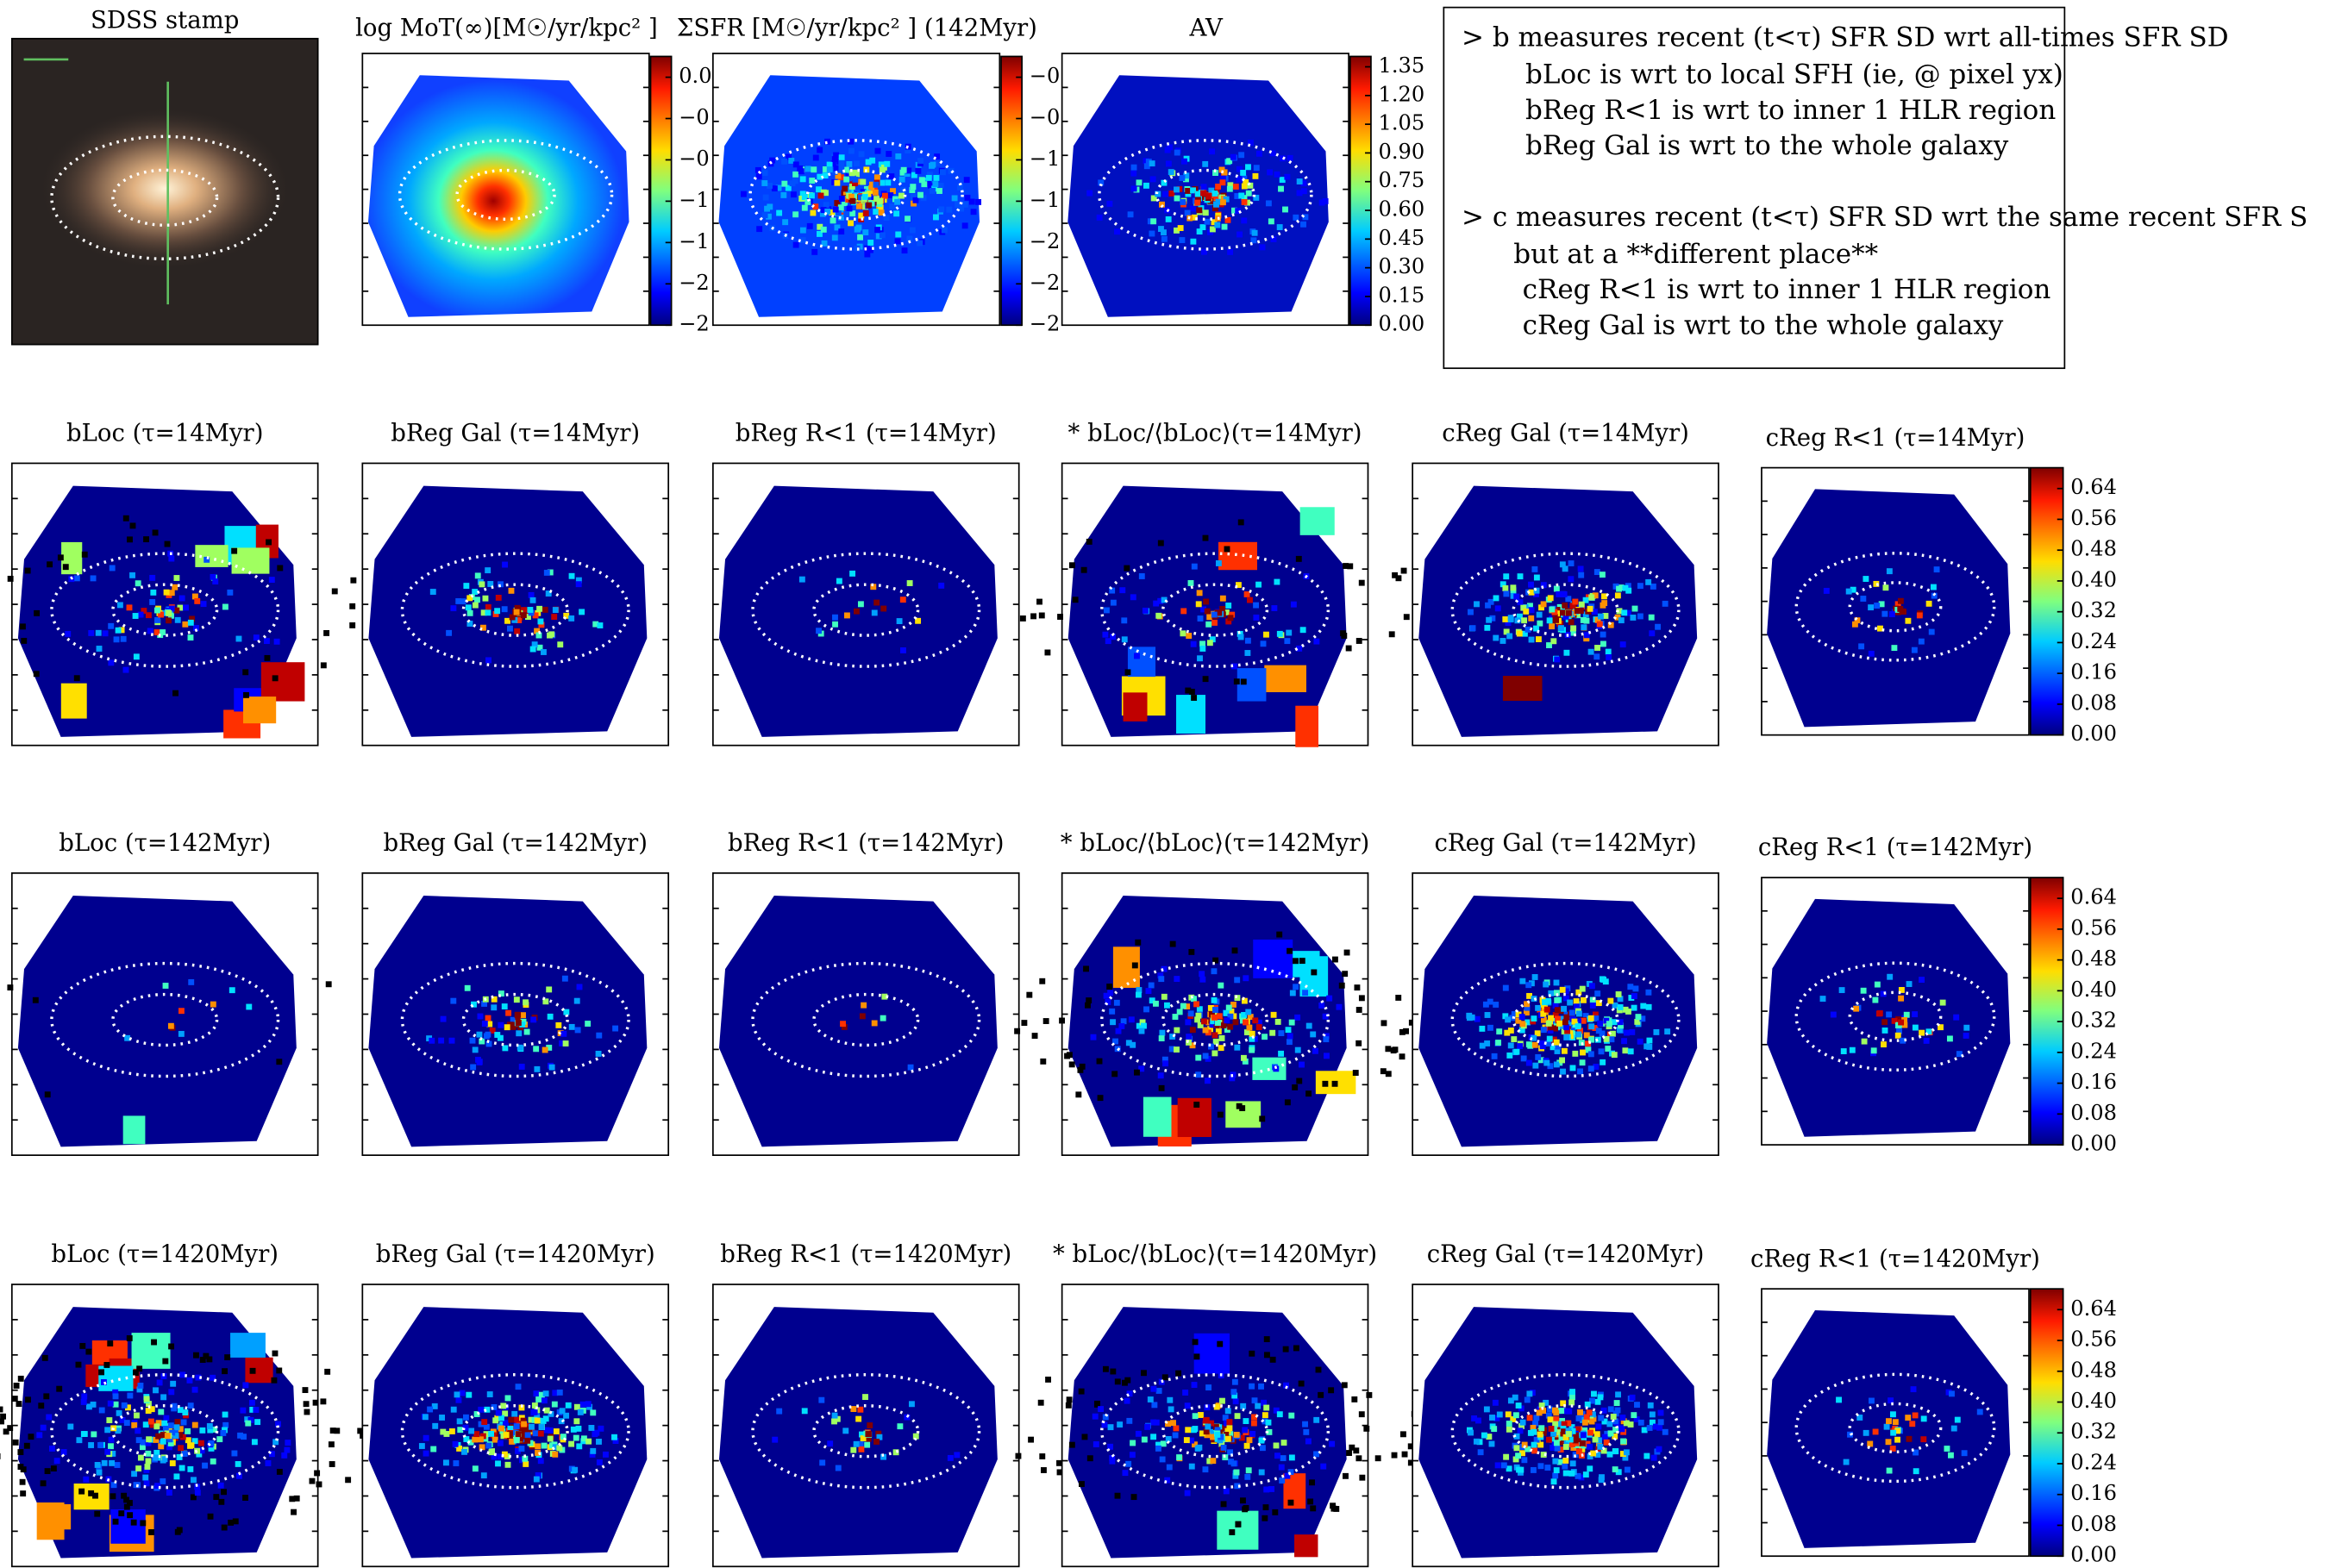  Describe the element at coordinates (165, 1431) in the screenshot. I see `hlr-ellipse` at that location.